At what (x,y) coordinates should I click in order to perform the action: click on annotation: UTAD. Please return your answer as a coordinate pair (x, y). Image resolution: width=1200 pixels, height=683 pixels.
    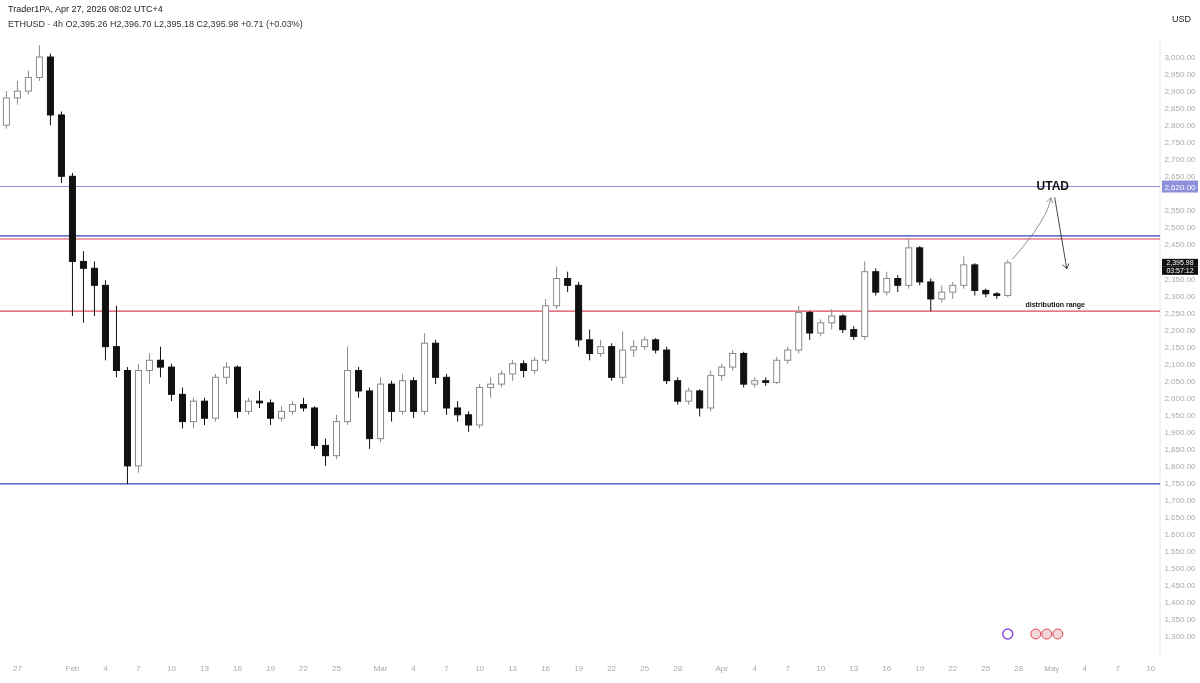
    Looking at the image, I should click on (1053, 185).